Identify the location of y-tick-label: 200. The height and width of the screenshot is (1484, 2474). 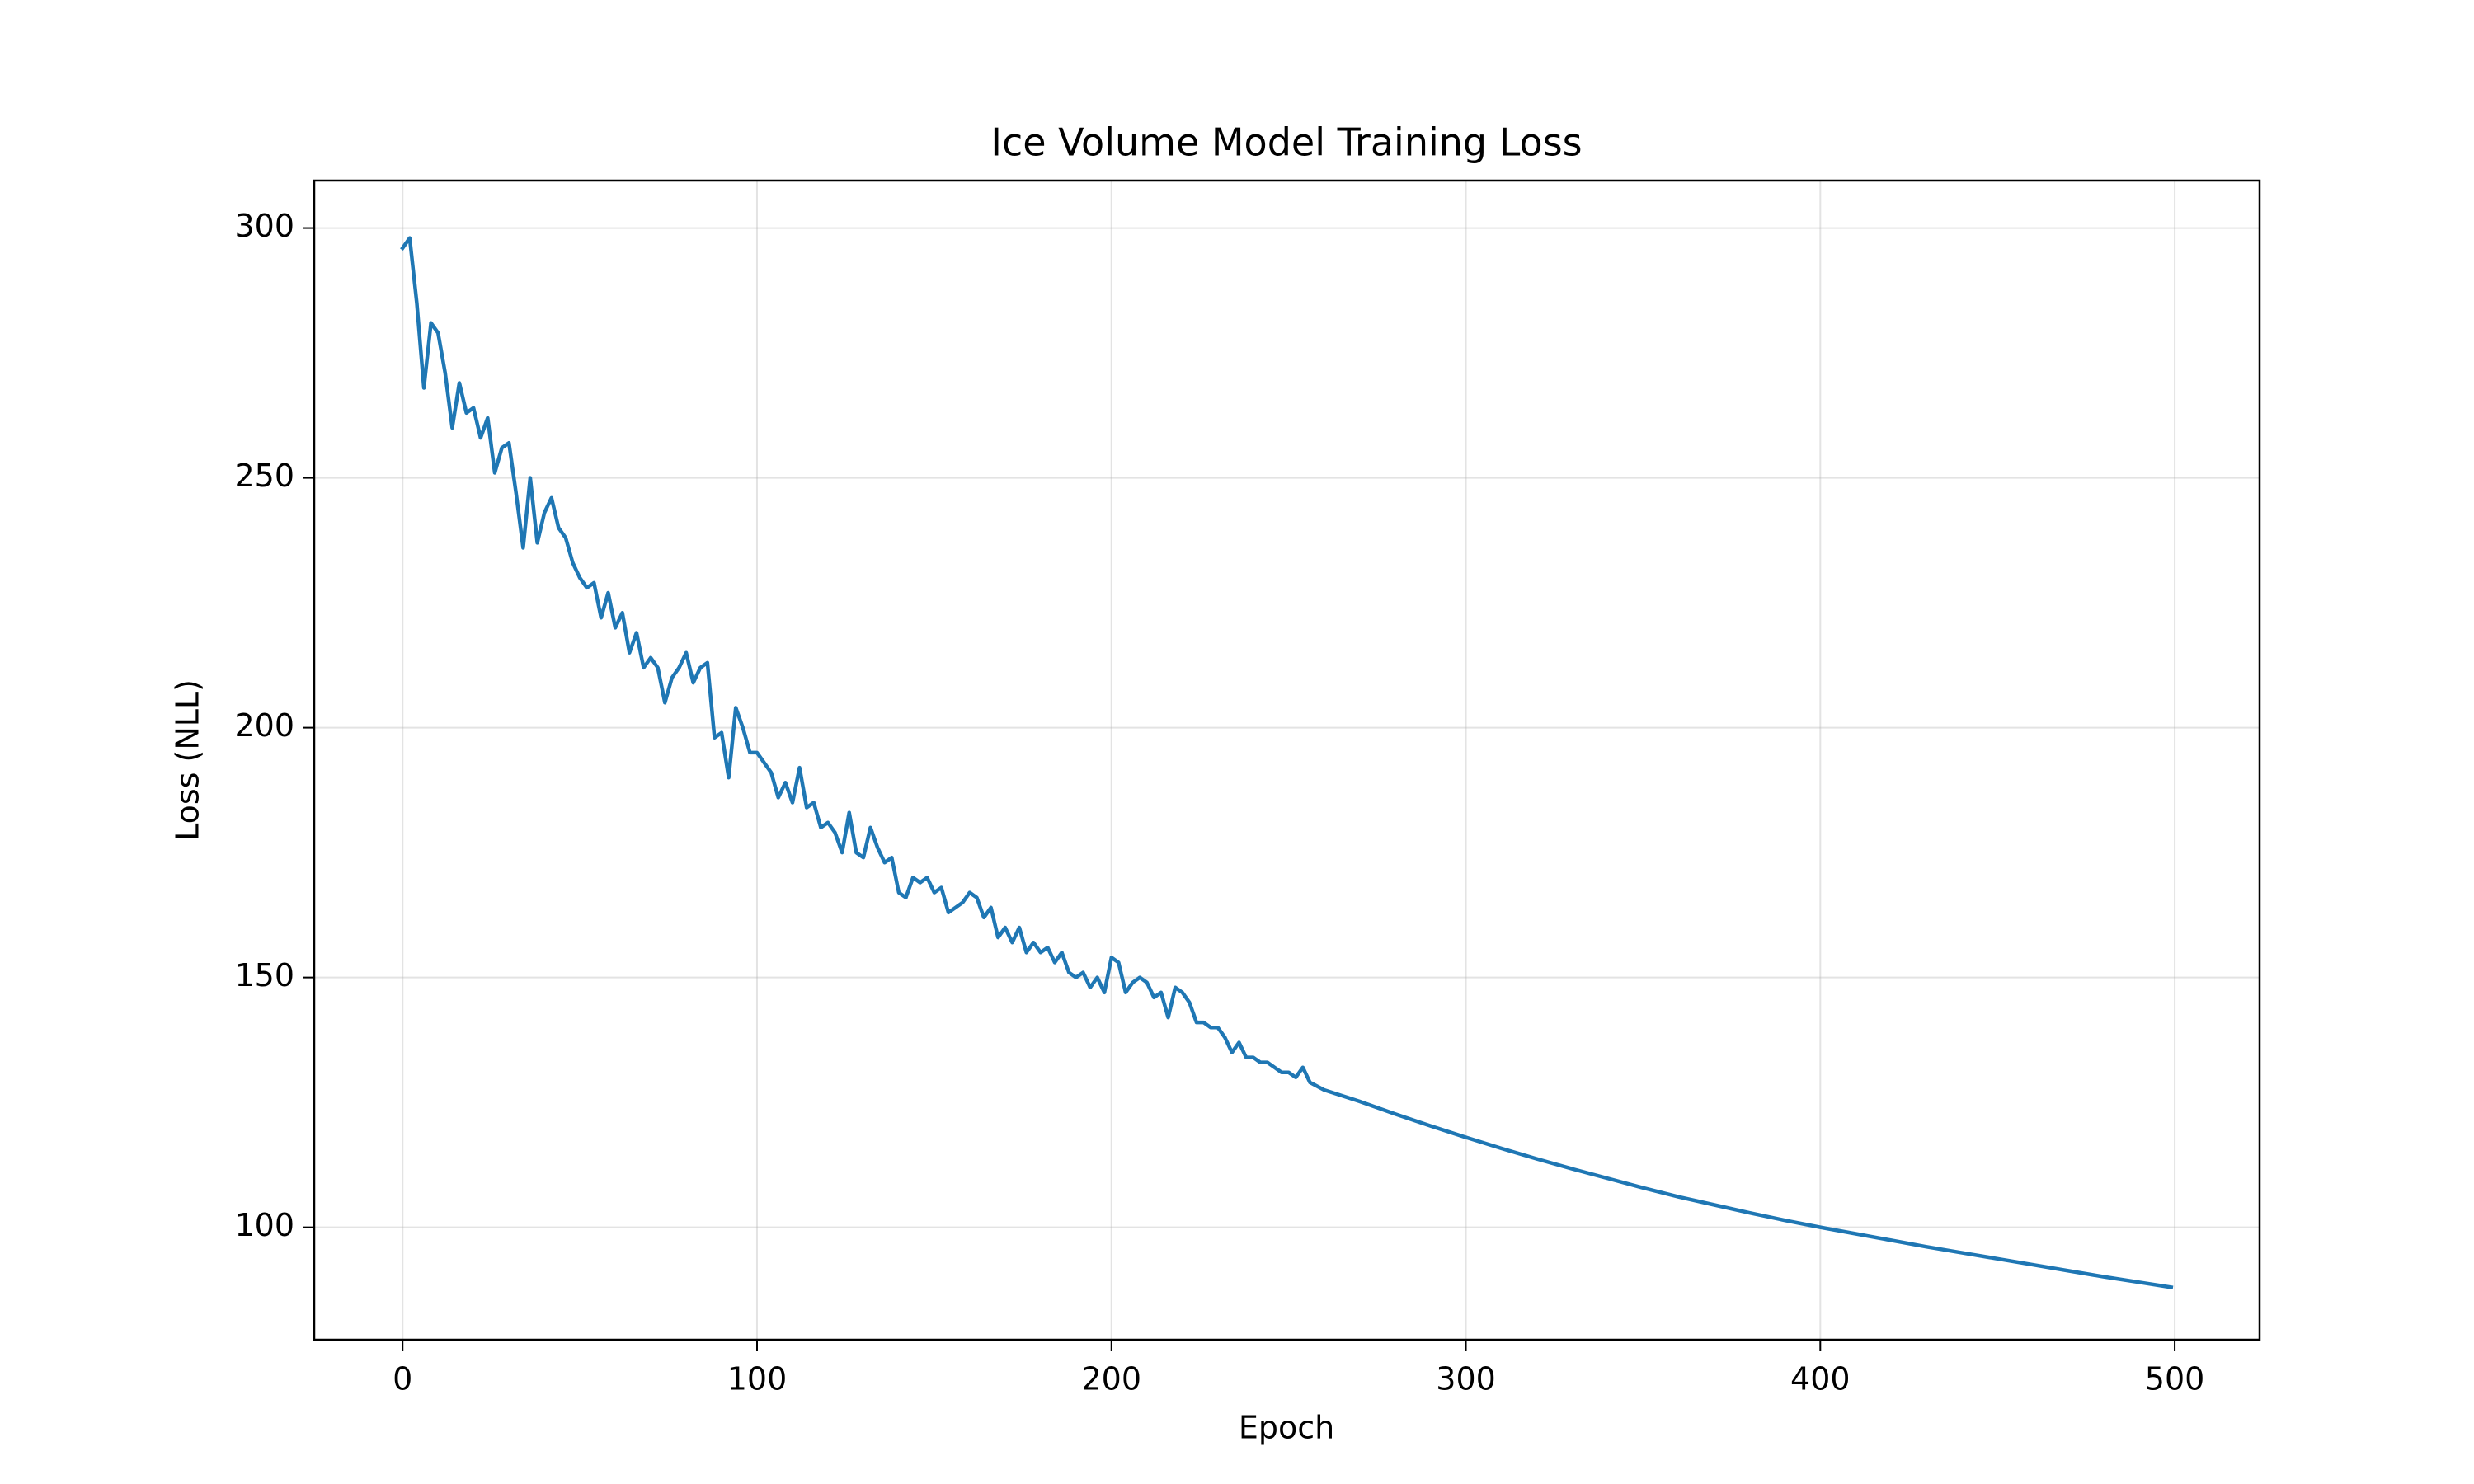
(264, 725).